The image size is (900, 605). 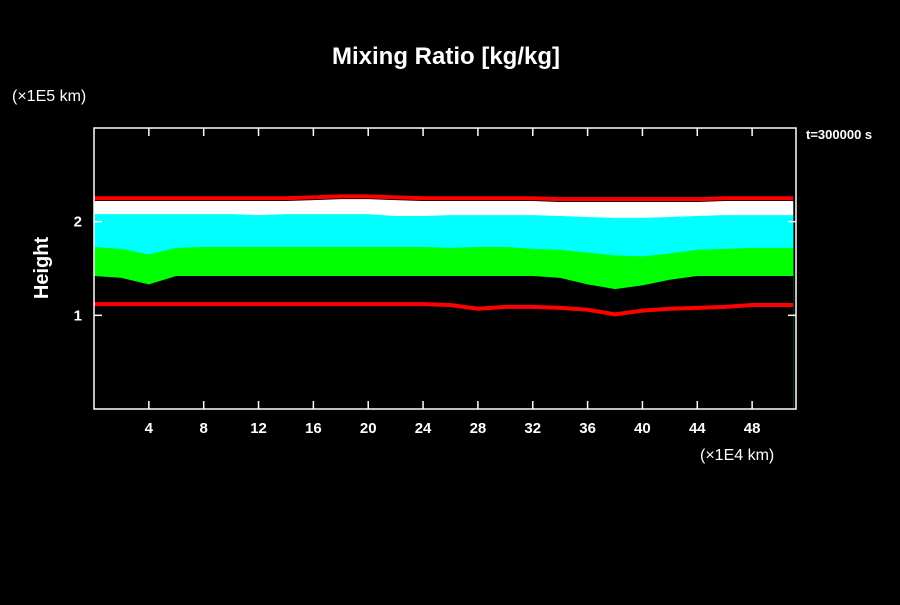 I want to click on chart-title: Mixing Ratio [kg/kg], so click(x=446, y=56).